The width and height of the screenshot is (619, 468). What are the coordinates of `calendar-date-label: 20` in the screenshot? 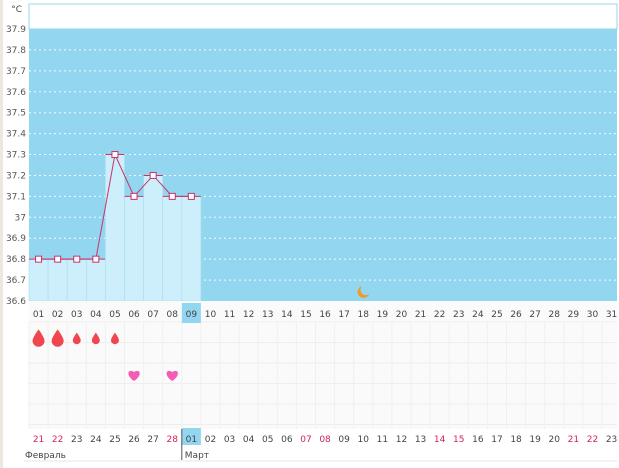 It's located at (555, 440).